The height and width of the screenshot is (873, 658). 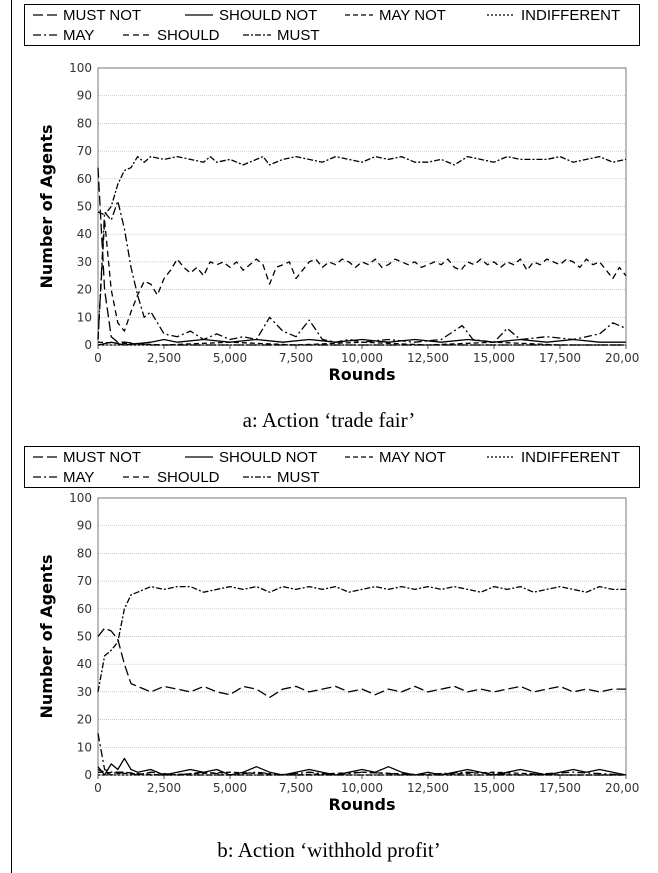 What do you see at coordinates (164, 358) in the screenshot?
I see `x-tick-label: 2,500` at bounding box center [164, 358].